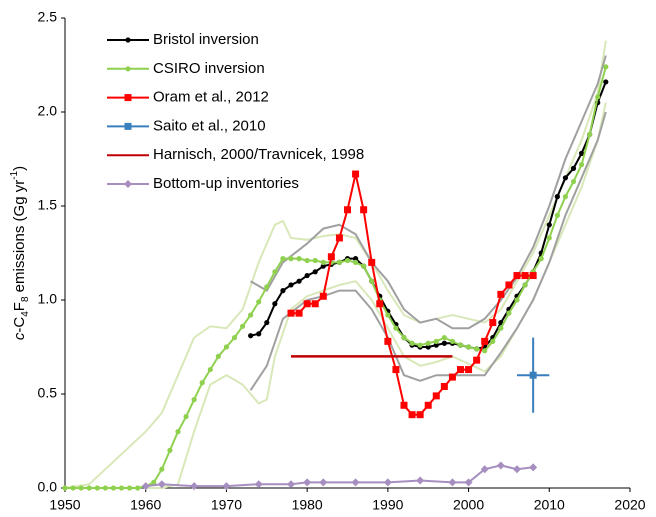 This screenshot has width=656, height=517. What do you see at coordinates (19, 306) in the screenshot?
I see `y-label-part: F` at bounding box center [19, 306].